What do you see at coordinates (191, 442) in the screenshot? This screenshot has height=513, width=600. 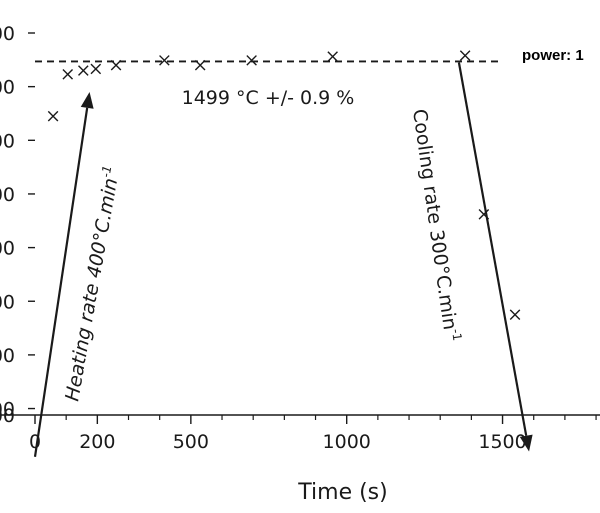 I see `x-tick-label: 500` at bounding box center [191, 442].